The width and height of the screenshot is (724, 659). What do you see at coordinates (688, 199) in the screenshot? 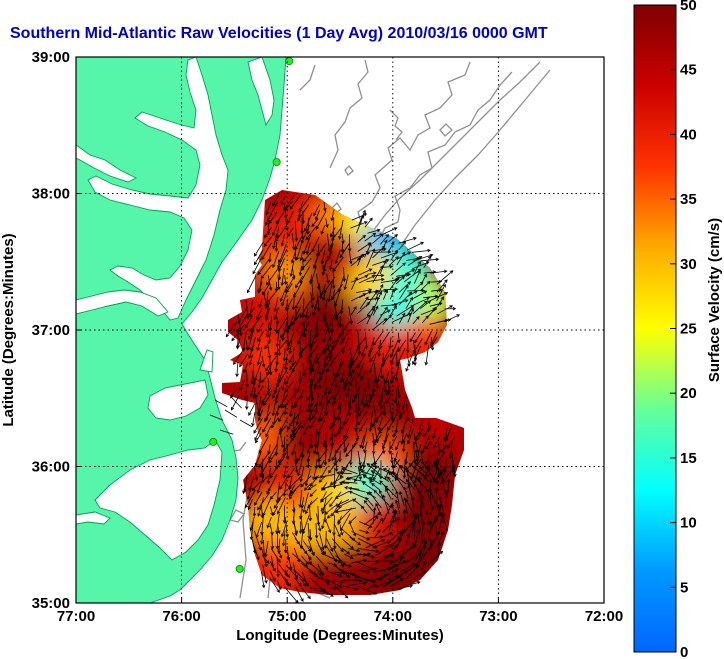
I see `colorbar-tick-label: 35` at bounding box center [688, 199].